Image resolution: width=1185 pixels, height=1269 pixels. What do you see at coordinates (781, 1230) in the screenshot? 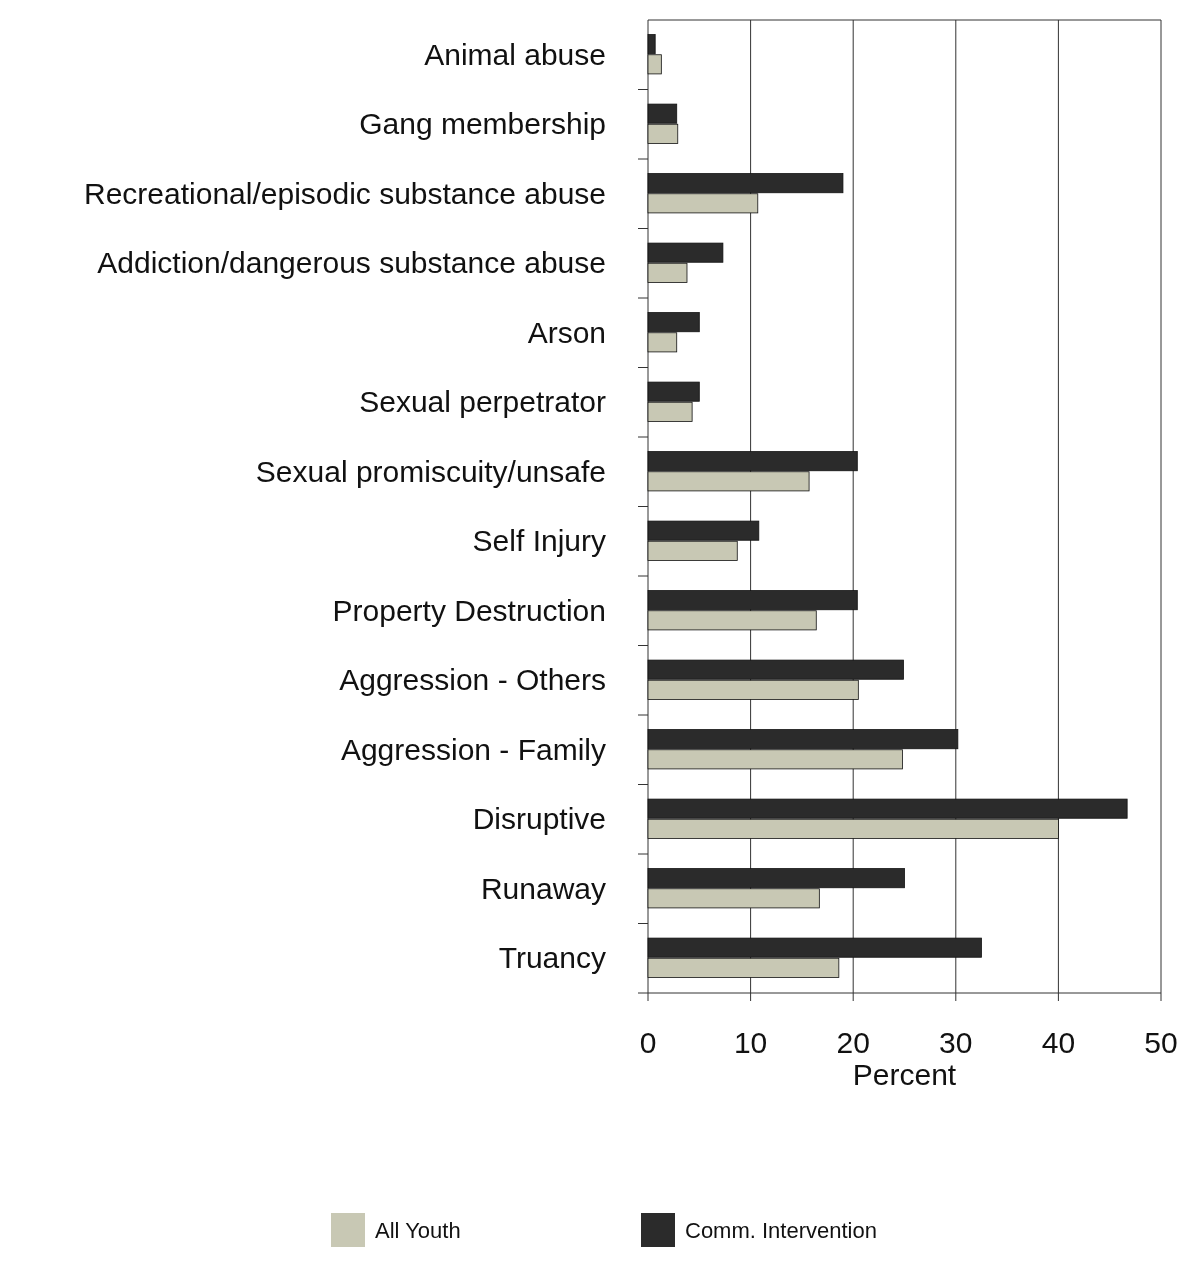
I see `legend-label: Comm. Intervention` at bounding box center [781, 1230].